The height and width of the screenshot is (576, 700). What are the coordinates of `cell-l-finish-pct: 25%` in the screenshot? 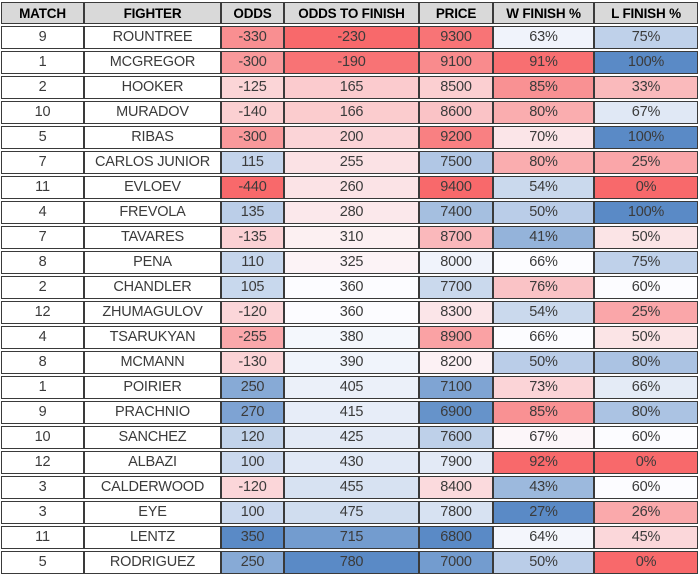 It's located at (646, 312).